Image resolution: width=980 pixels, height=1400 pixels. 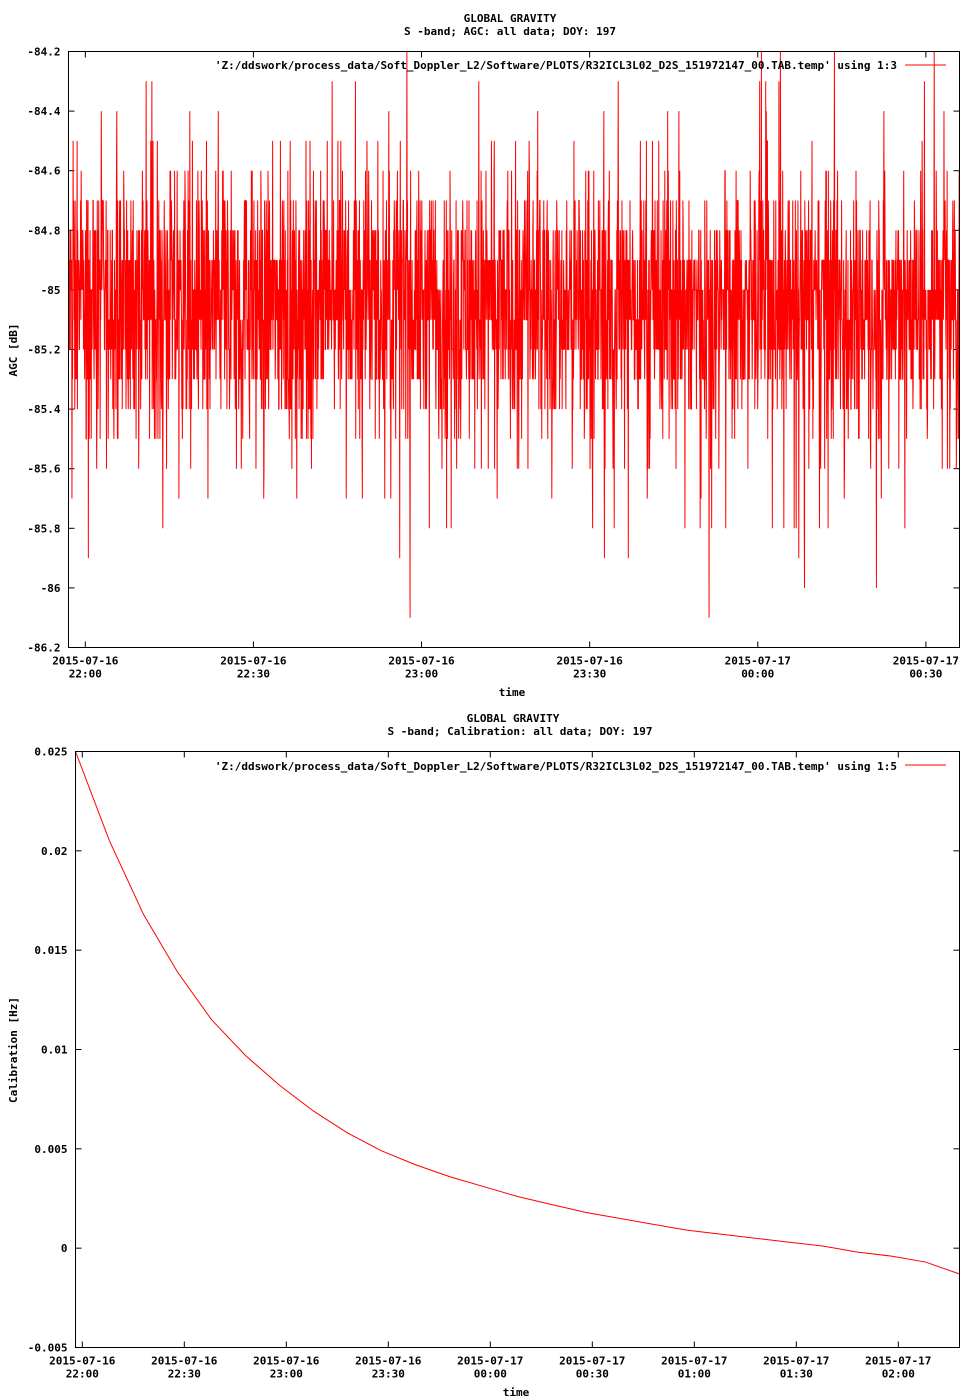 What do you see at coordinates (54, 1050) in the screenshot?
I see `y-tick-label: 0.01` at bounding box center [54, 1050].